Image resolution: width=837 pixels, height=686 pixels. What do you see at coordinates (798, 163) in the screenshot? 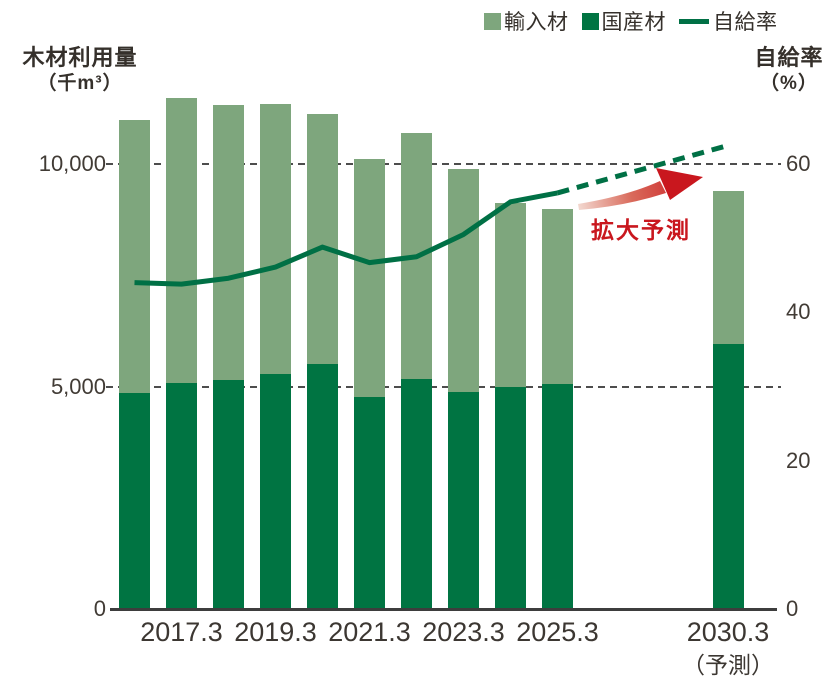
I see `y-axis-tick-label-right: 60` at bounding box center [798, 163].